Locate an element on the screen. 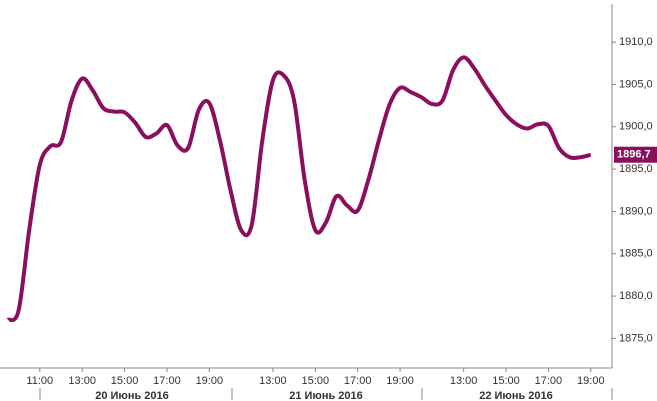 The width and height of the screenshot is (657, 401). day-label: 21 Июнь 2016 is located at coordinates (326, 395).